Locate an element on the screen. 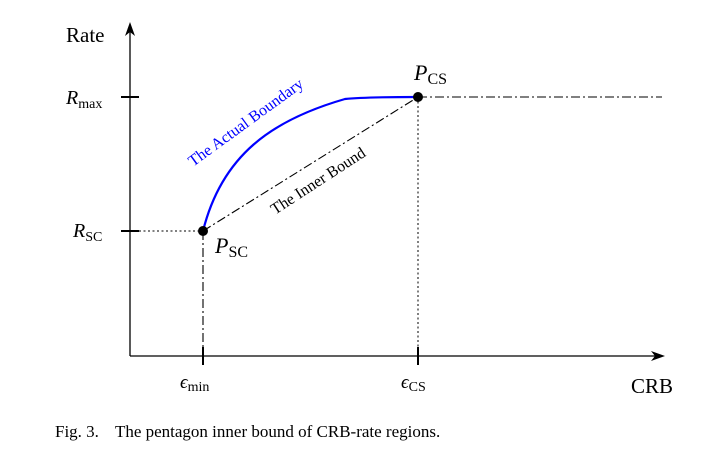 This screenshot has height=458, width=713. x-tick-label-ecs-main: ϵ is located at coordinates (405, 382).